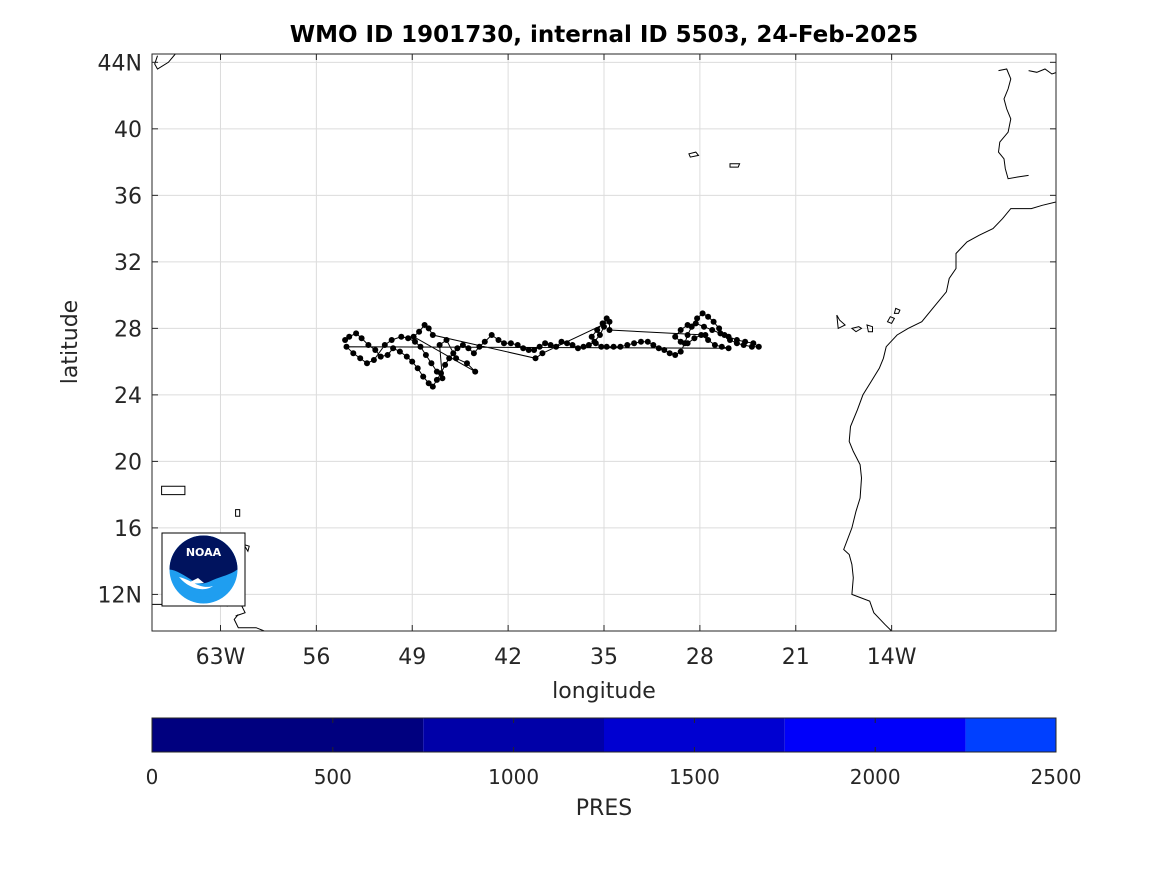  I want to click on x-tick-label: 14W, so click(892, 657).